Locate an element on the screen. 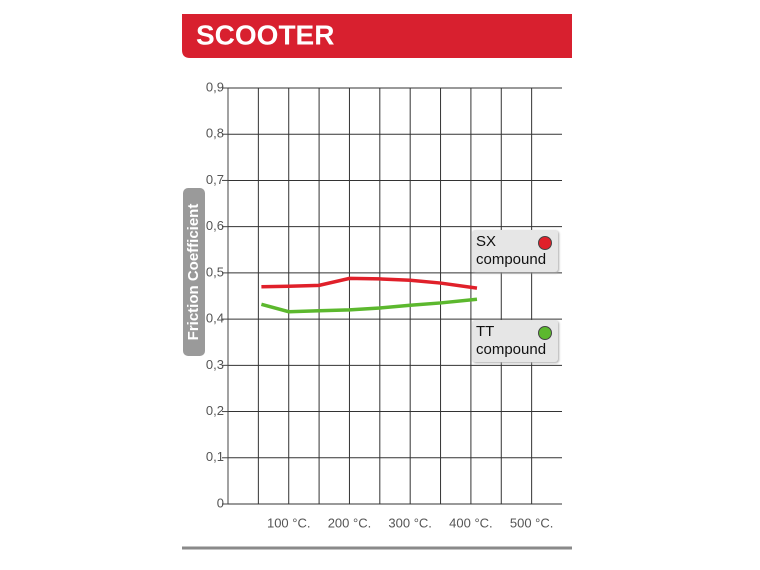 The image size is (760, 570). chart-title: SCOOTER is located at coordinates (265, 34).